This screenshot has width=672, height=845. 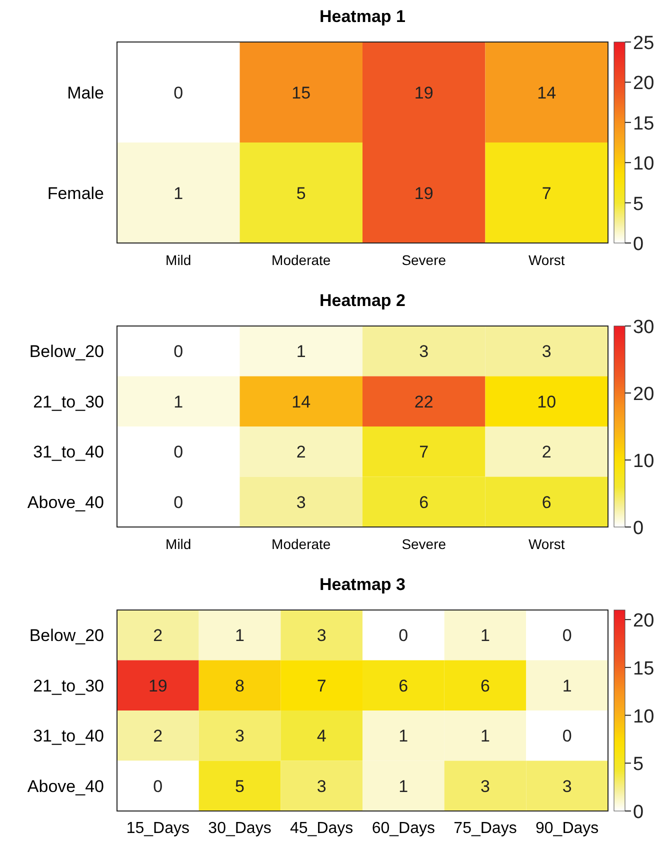 What do you see at coordinates (546, 402) in the screenshot?
I see `data-label: 10` at bounding box center [546, 402].